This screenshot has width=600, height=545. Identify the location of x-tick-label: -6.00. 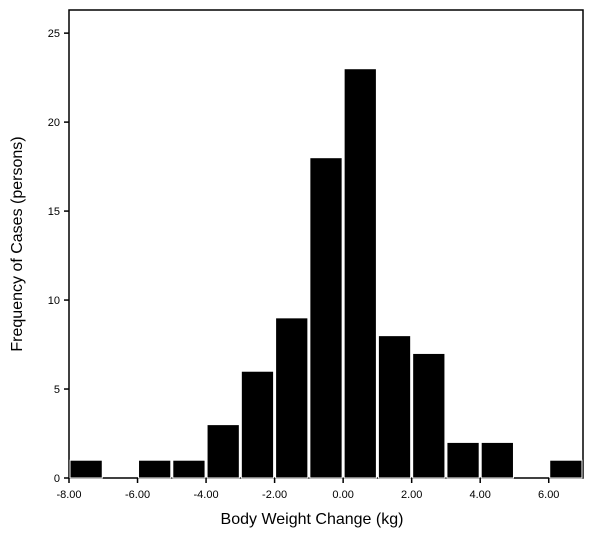
(137, 495).